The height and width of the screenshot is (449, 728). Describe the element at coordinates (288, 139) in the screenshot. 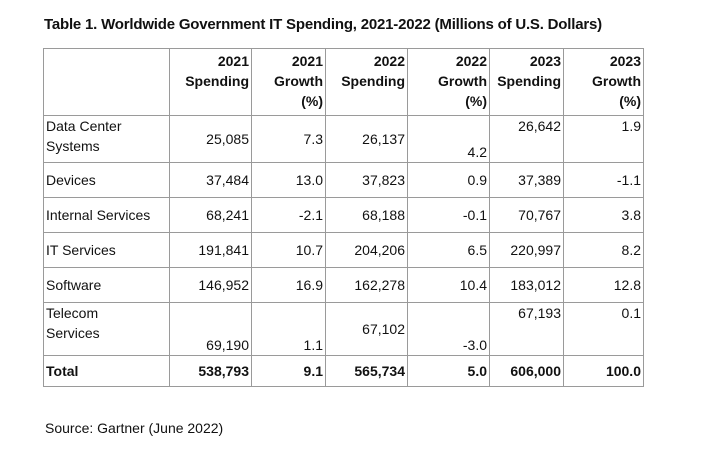

I see `cell: 7.3` at that location.